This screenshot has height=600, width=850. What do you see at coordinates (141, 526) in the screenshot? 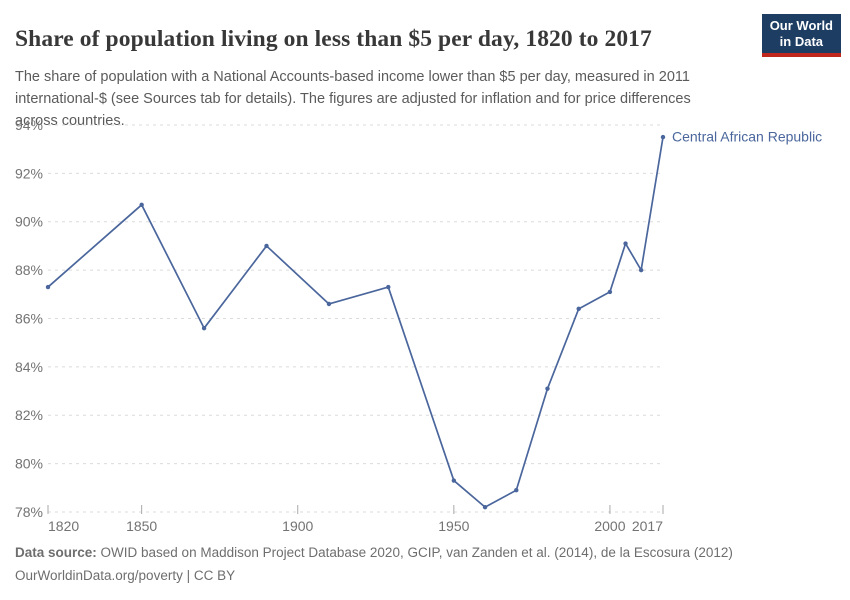
I see `x-axis-tick-label: 1850` at bounding box center [141, 526].